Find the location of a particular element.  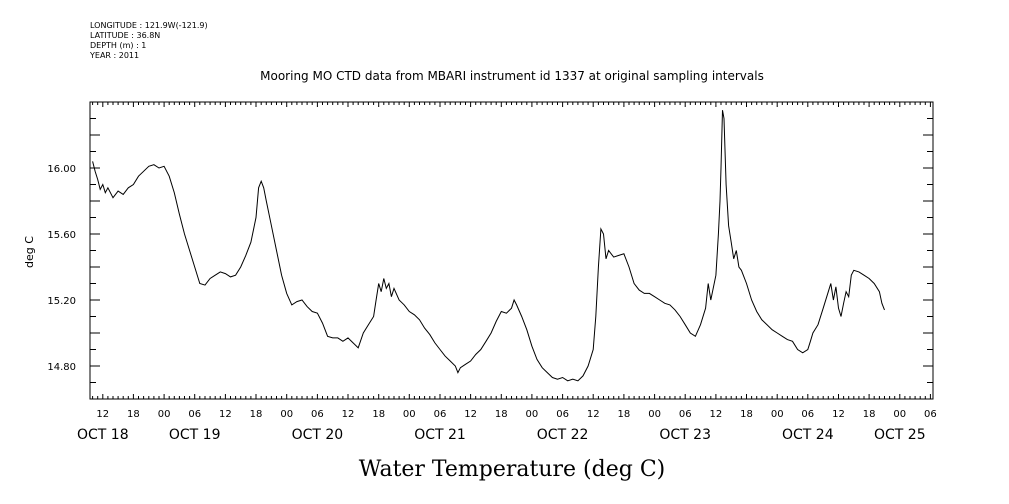

day-label: OCT 21 is located at coordinates (440, 435).